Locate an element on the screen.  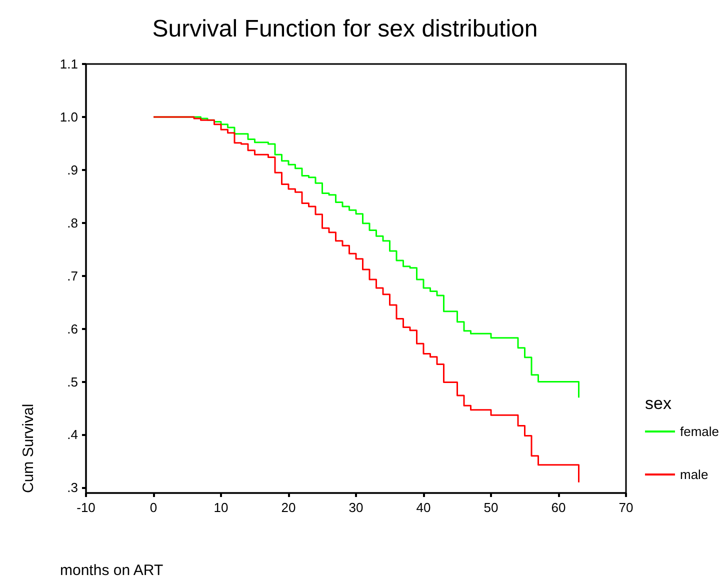
x-tick-label: 30 is located at coordinates (356, 507).